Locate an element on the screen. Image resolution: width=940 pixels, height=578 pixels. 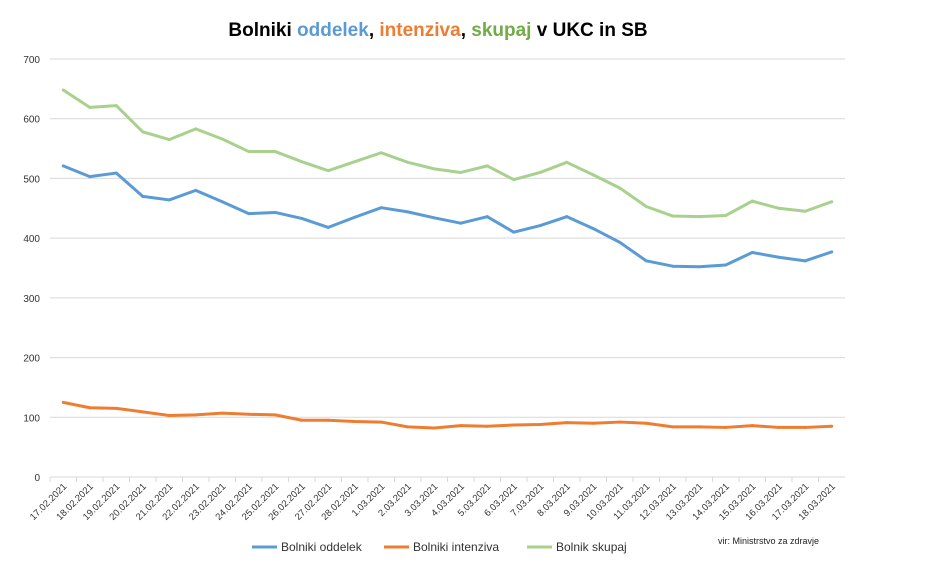
y-tick-label: 600 is located at coordinates (31, 120).